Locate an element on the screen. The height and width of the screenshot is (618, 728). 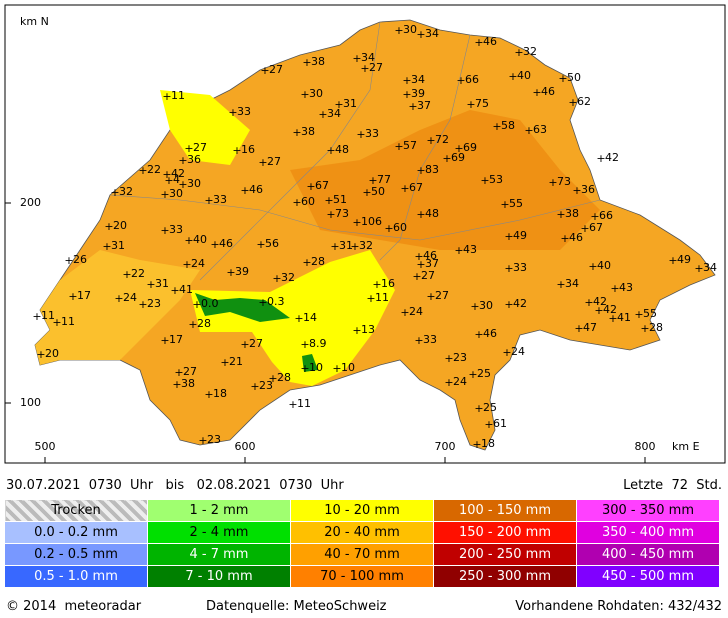
legend-item: 450 - 500 mm is located at coordinates (648, 576).